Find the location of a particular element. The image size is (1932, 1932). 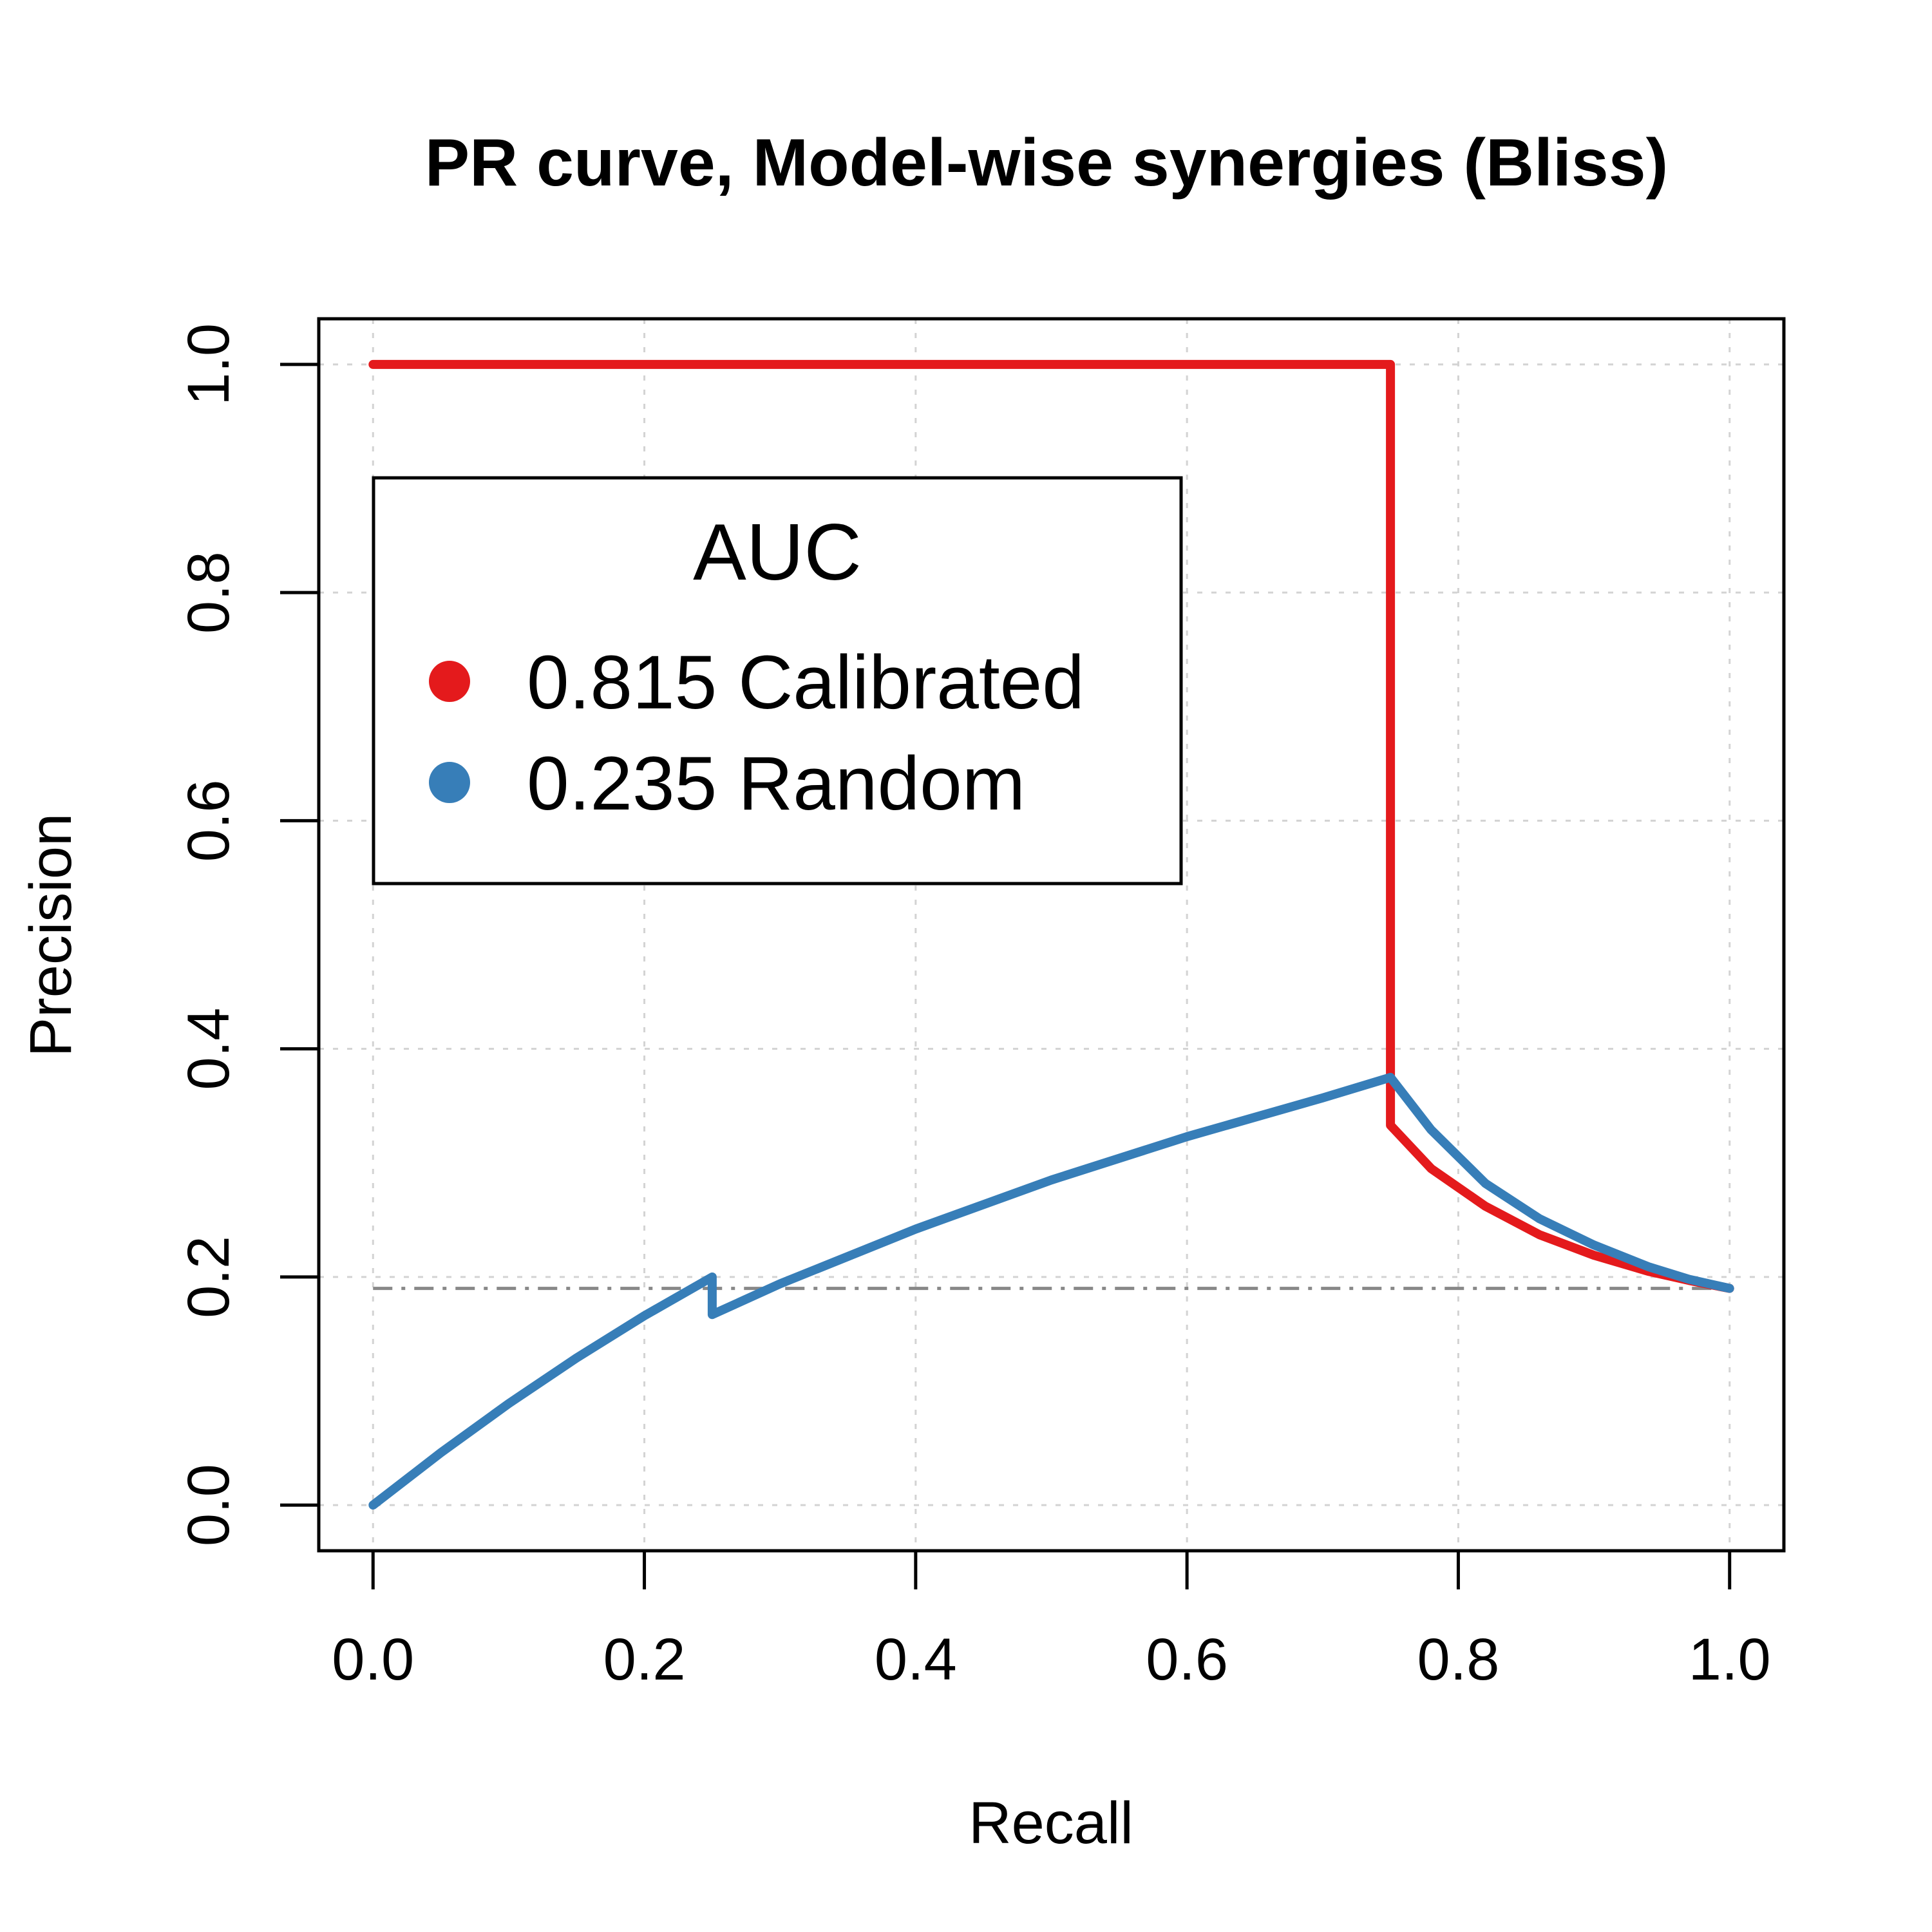

legend-label-random: 0.235 Random is located at coordinates (776, 783).